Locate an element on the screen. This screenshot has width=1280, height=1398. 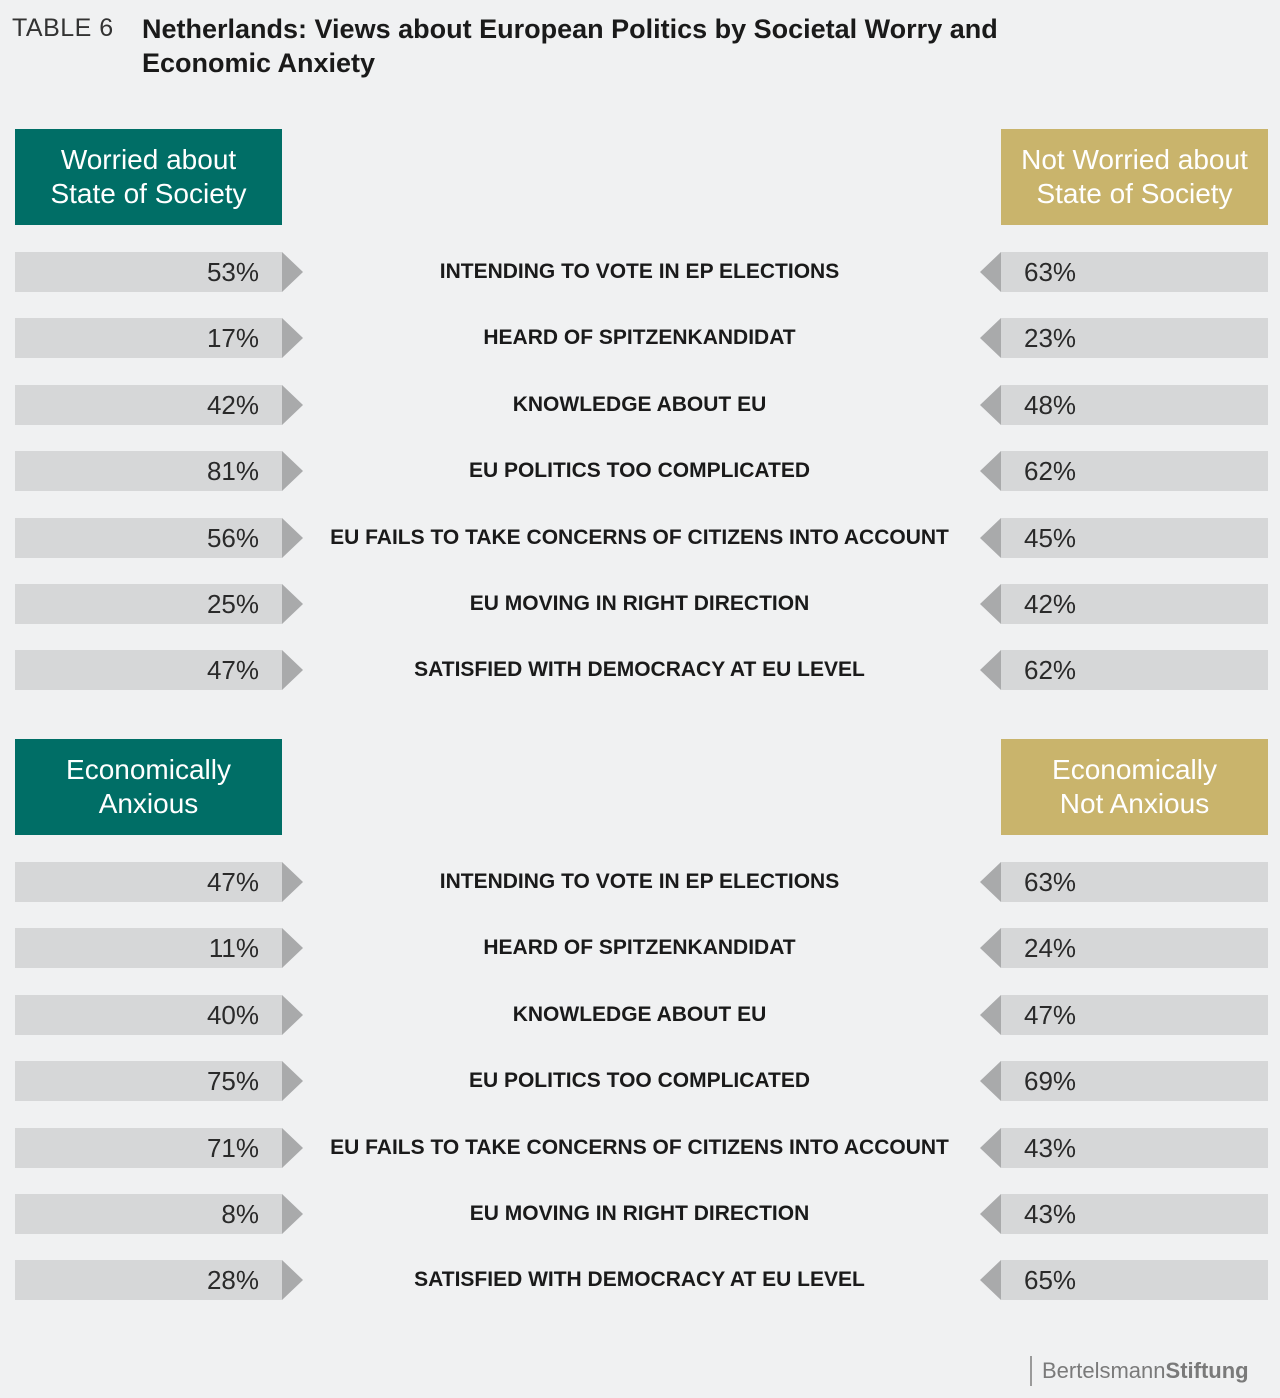
right-value: 24% is located at coordinates (1050, 948).